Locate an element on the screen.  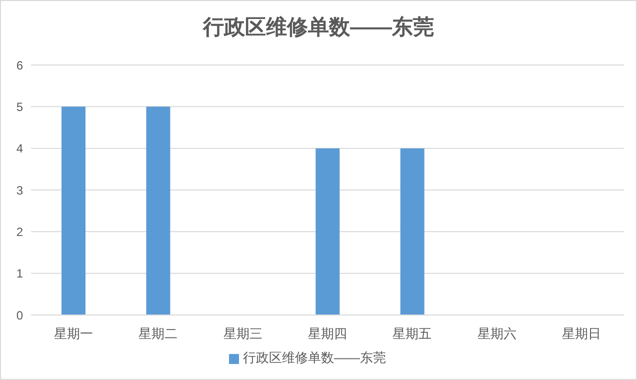
y-tick-label: 1 is located at coordinates (20, 273).